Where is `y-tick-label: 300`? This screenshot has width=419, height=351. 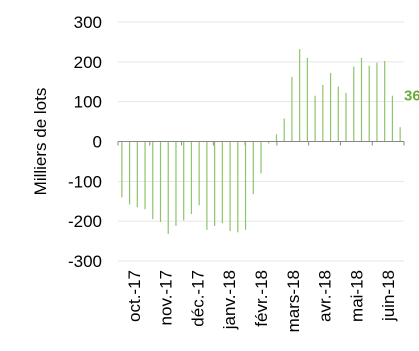
y-tick-label: 300 is located at coordinates (88, 22).